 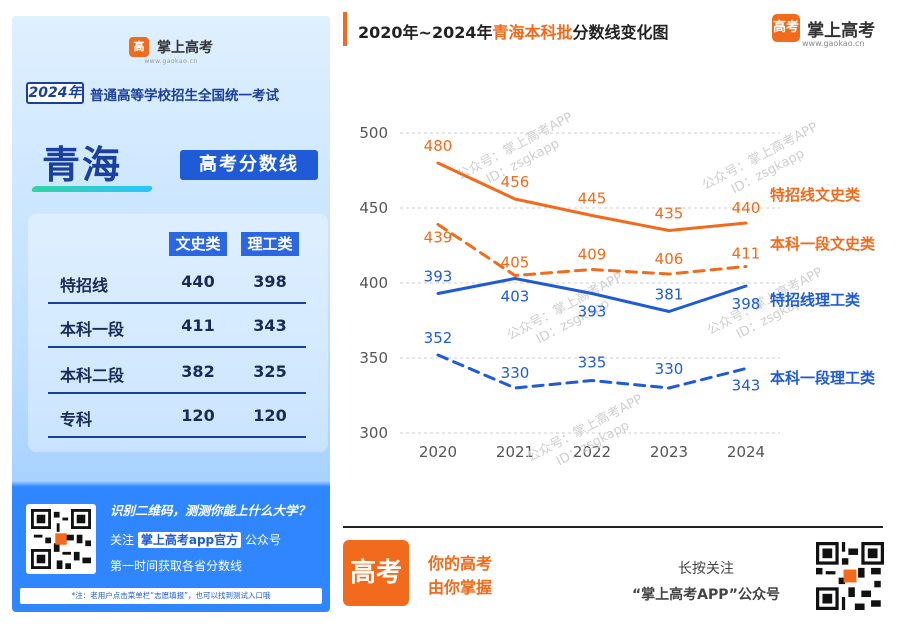 I want to click on y-tick-label: 350, so click(x=373, y=358).